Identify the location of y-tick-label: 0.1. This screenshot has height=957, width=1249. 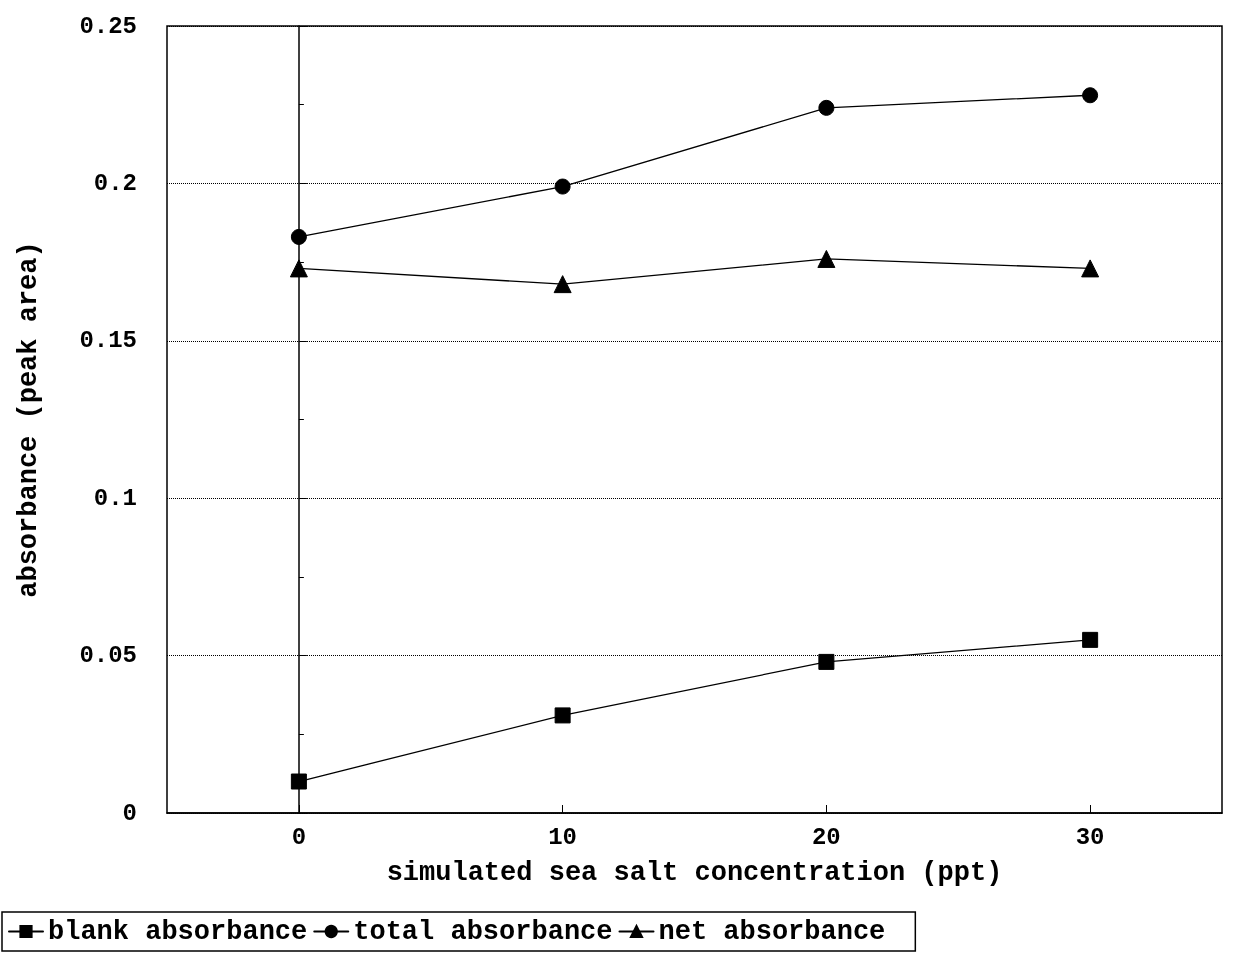
(115, 498).